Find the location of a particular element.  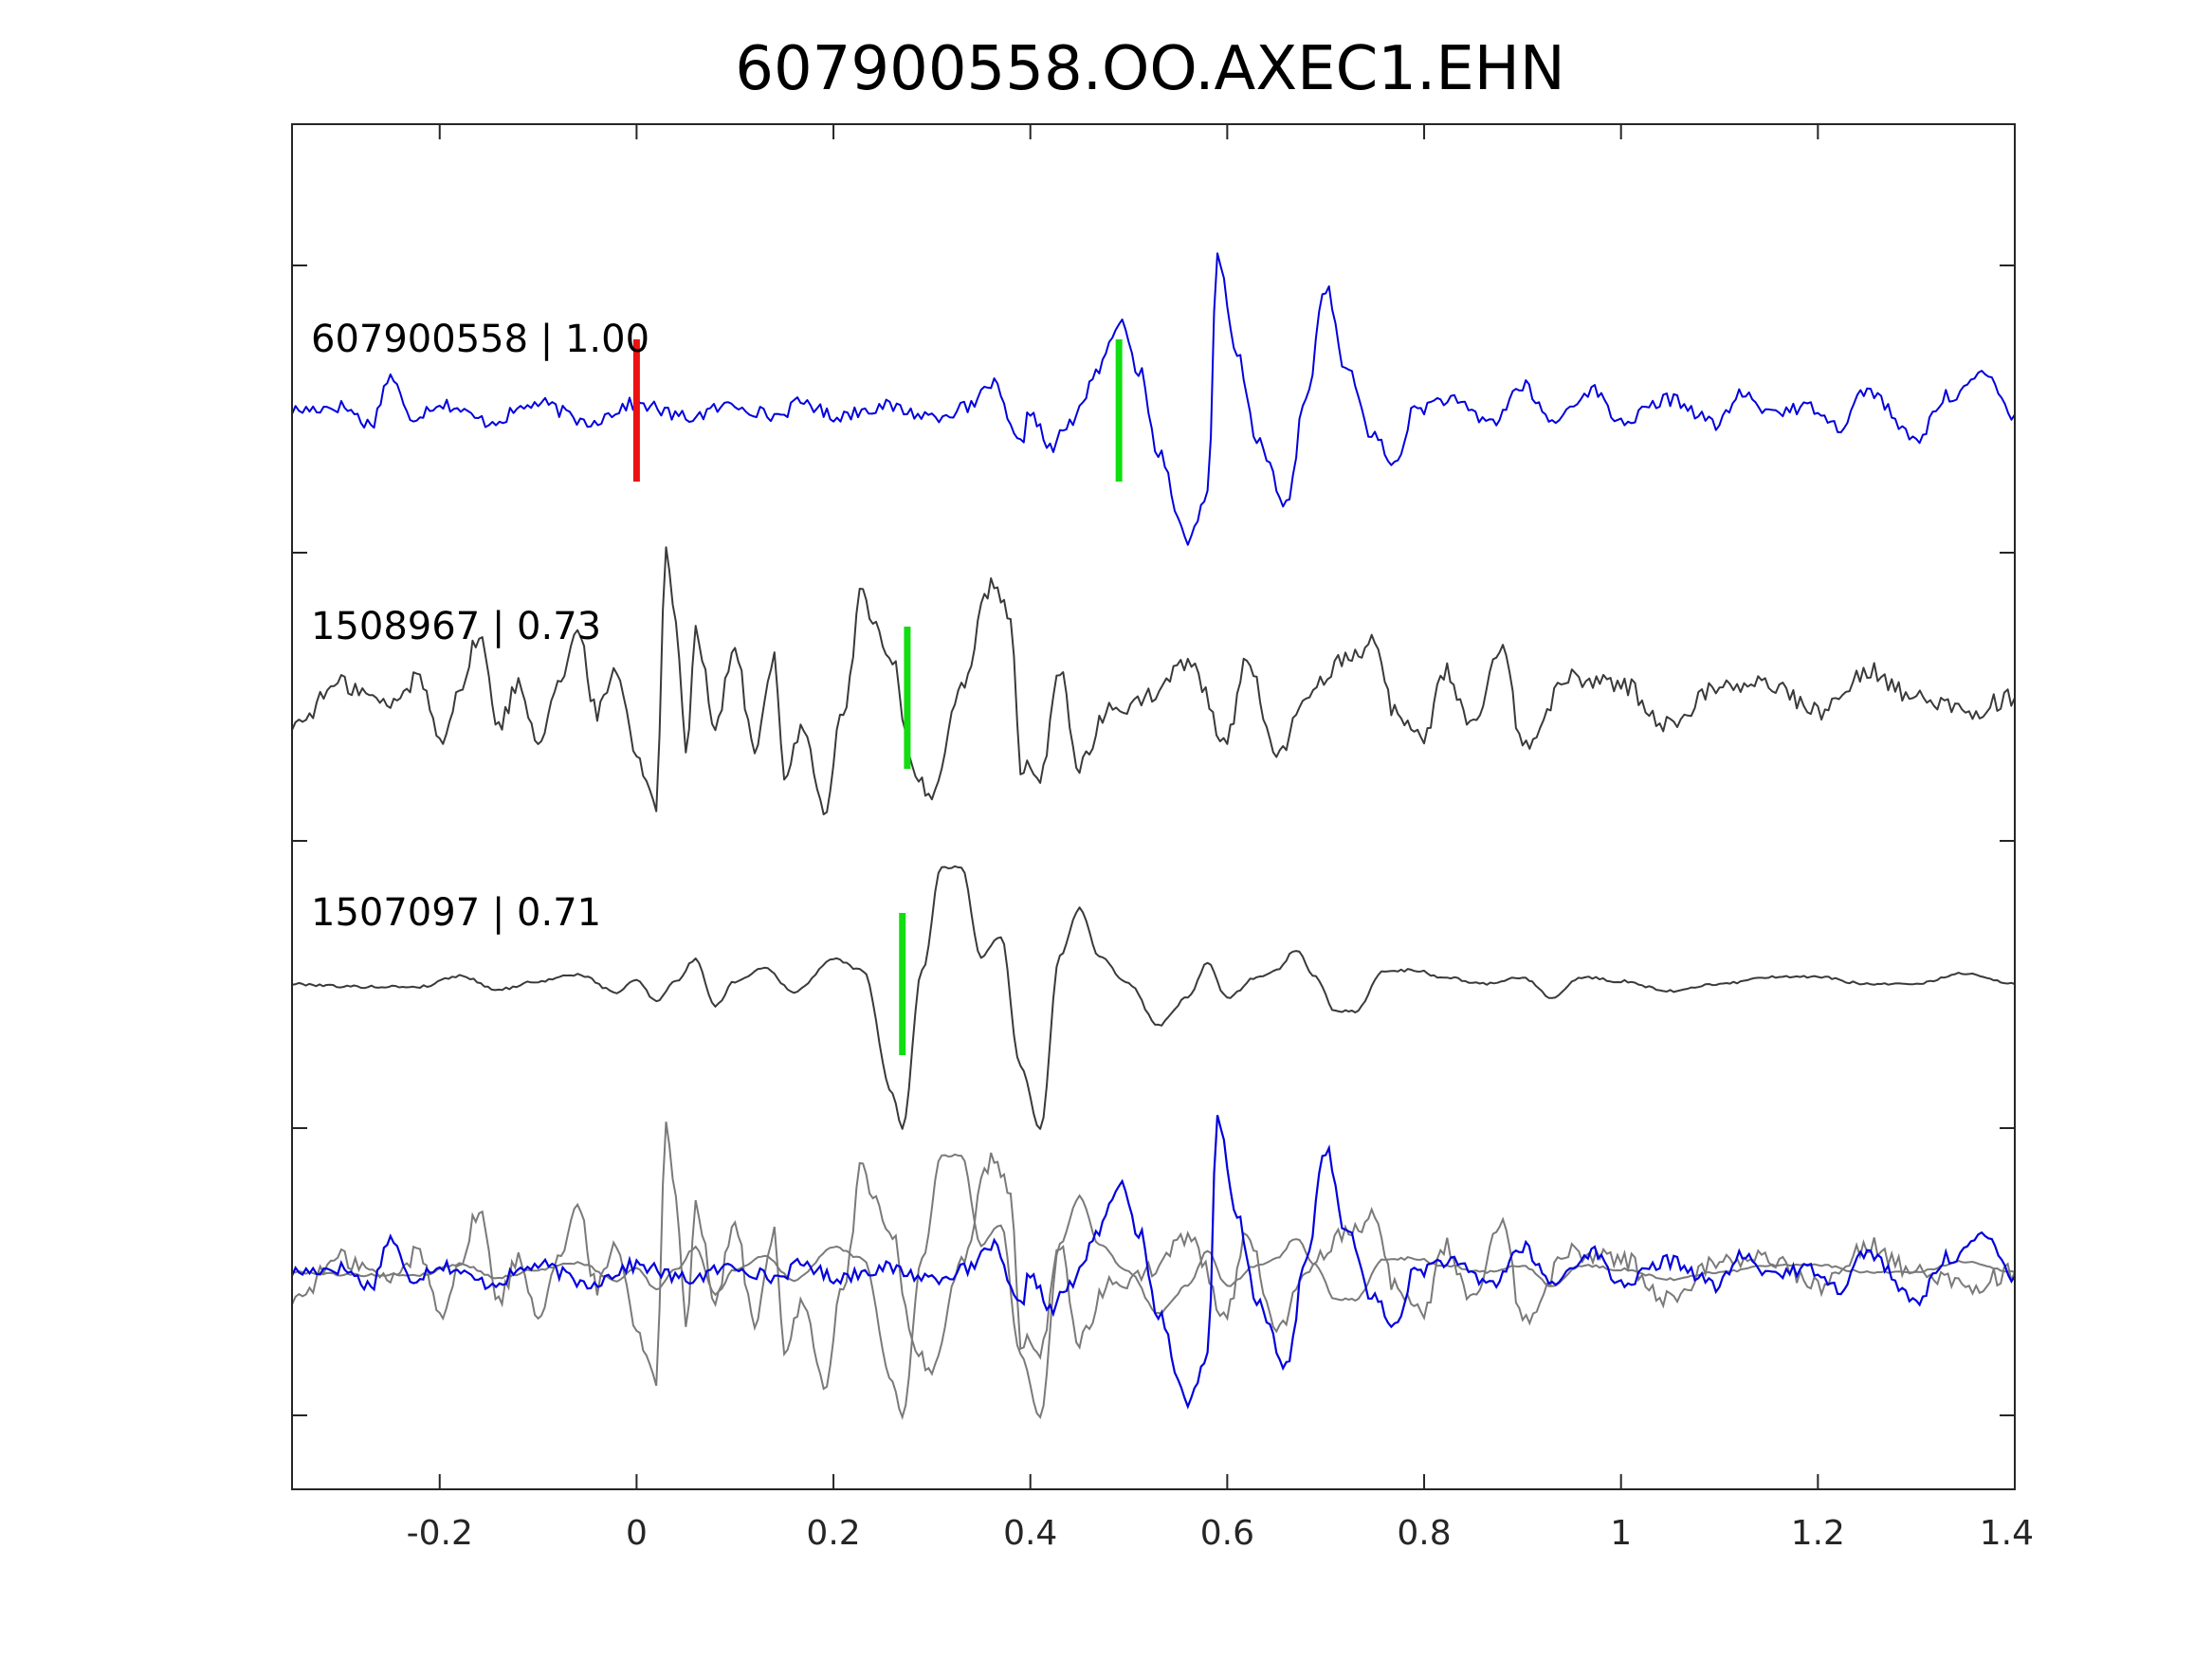

x-tick-label: 0 is located at coordinates (637, 1533).